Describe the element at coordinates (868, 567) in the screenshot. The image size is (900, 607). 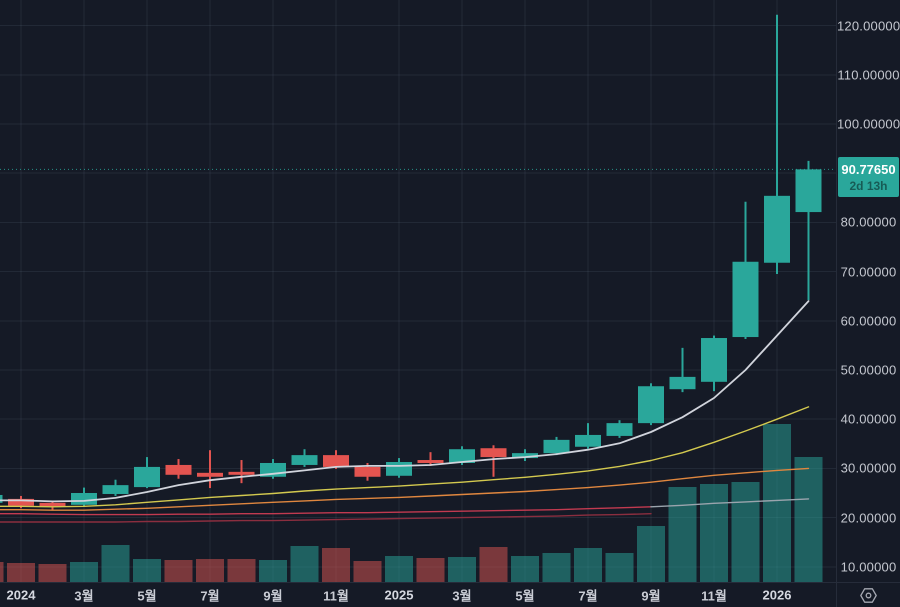
I see `price-tick-label: 10.00000` at that location.